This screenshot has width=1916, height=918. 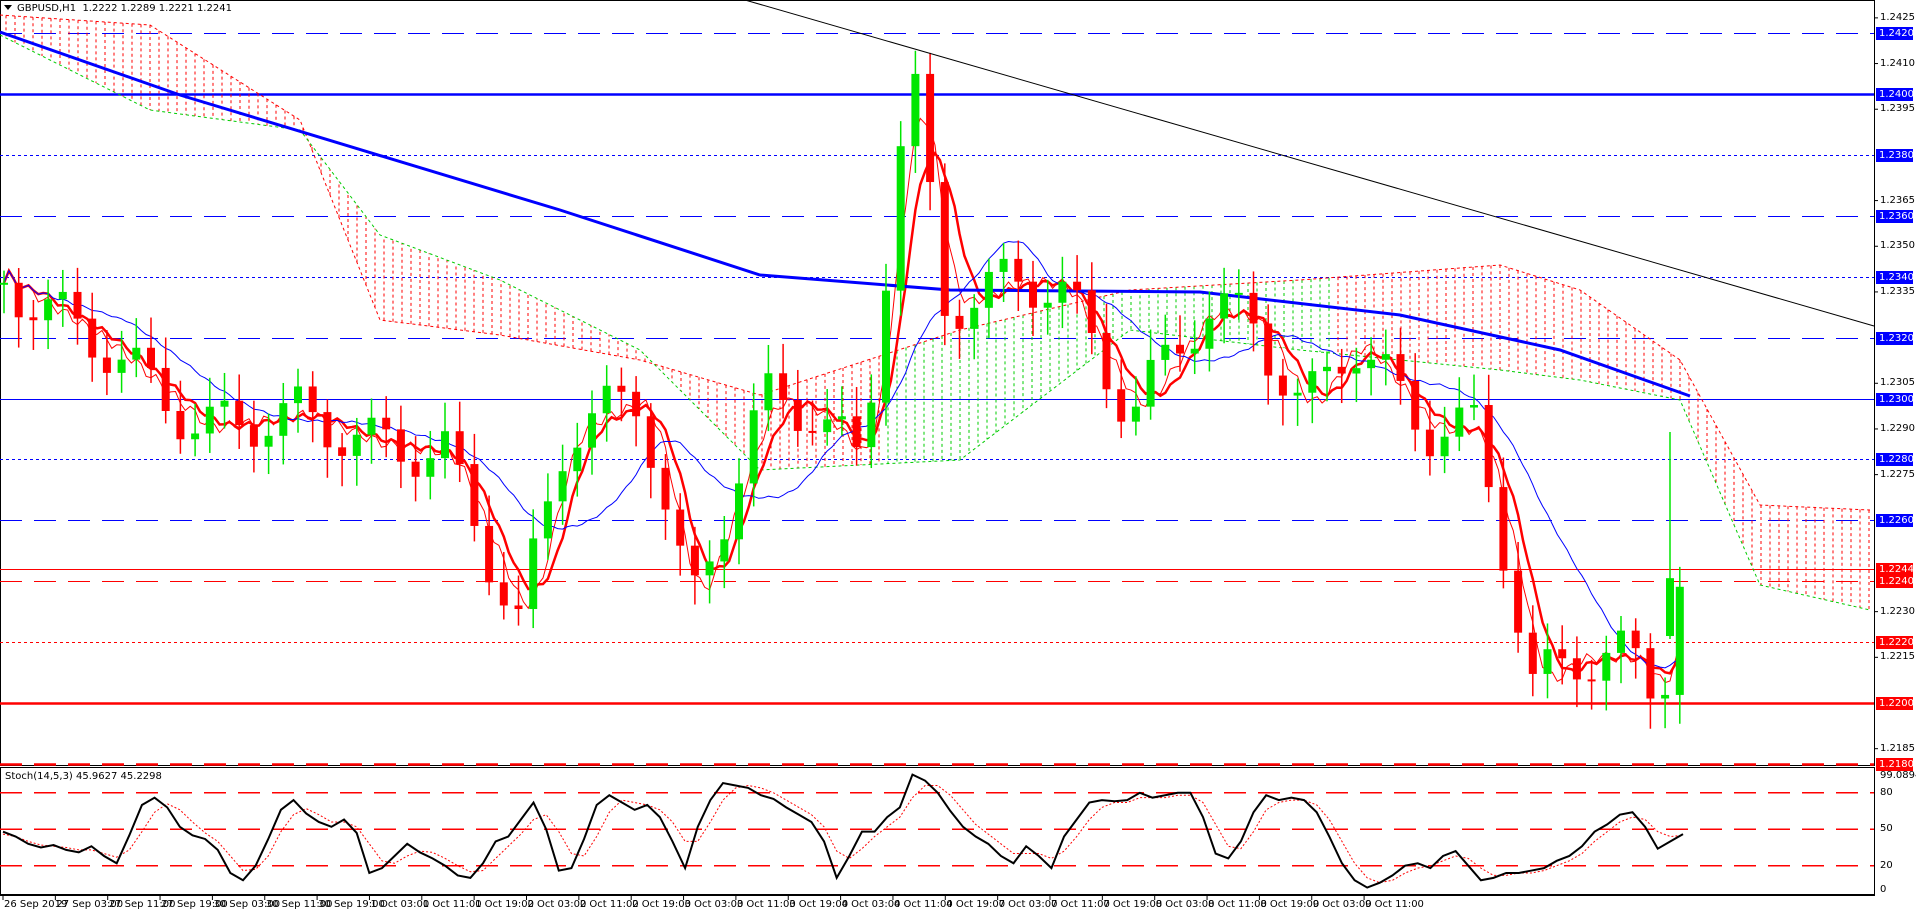 I want to click on time-tick-label: 7 Oct 03:00, so click(x=1028, y=904).